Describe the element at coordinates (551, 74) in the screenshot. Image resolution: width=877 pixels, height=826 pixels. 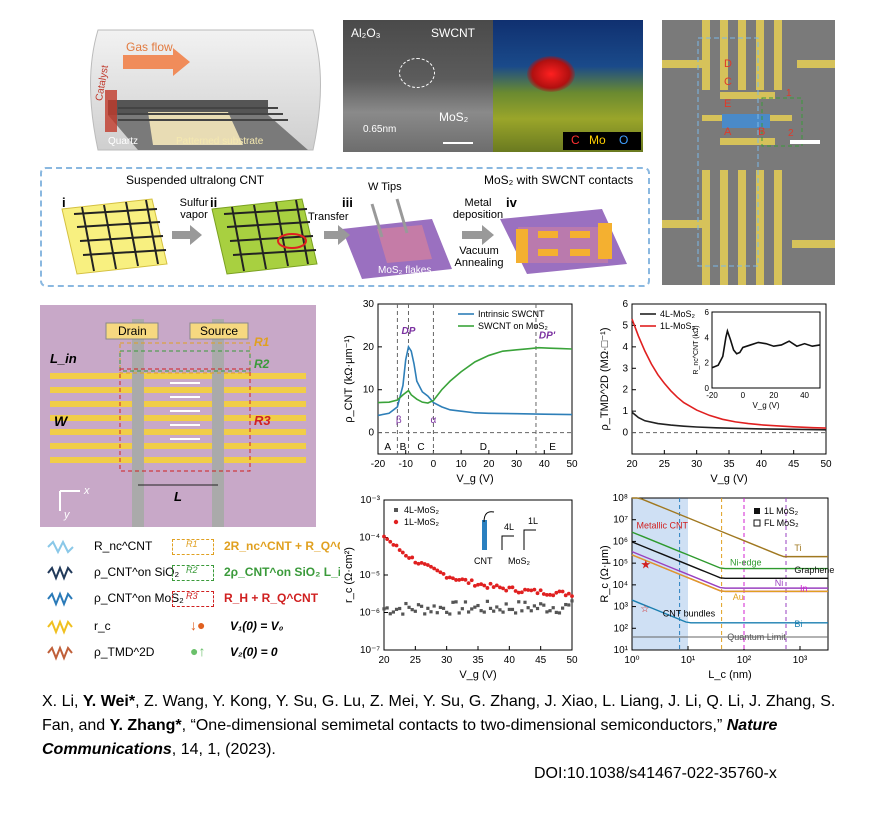
I see `carbon-hotspot` at that location.